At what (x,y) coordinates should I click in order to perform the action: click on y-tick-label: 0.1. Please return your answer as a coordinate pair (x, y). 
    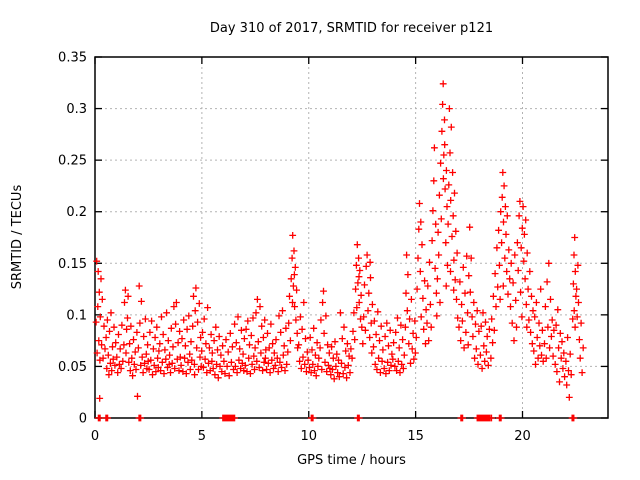
    Looking at the image, I should click on (76, 315).